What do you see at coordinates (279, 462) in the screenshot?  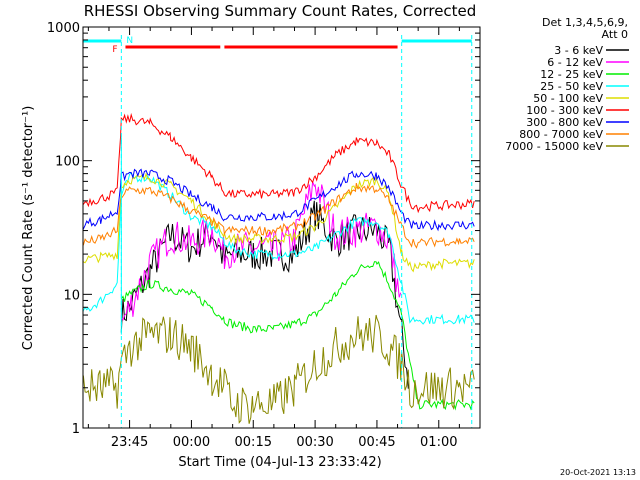 I see `x-axis-label: Start Time (04-Jul-13 23:33:42)` at bounding box center [279, 462].